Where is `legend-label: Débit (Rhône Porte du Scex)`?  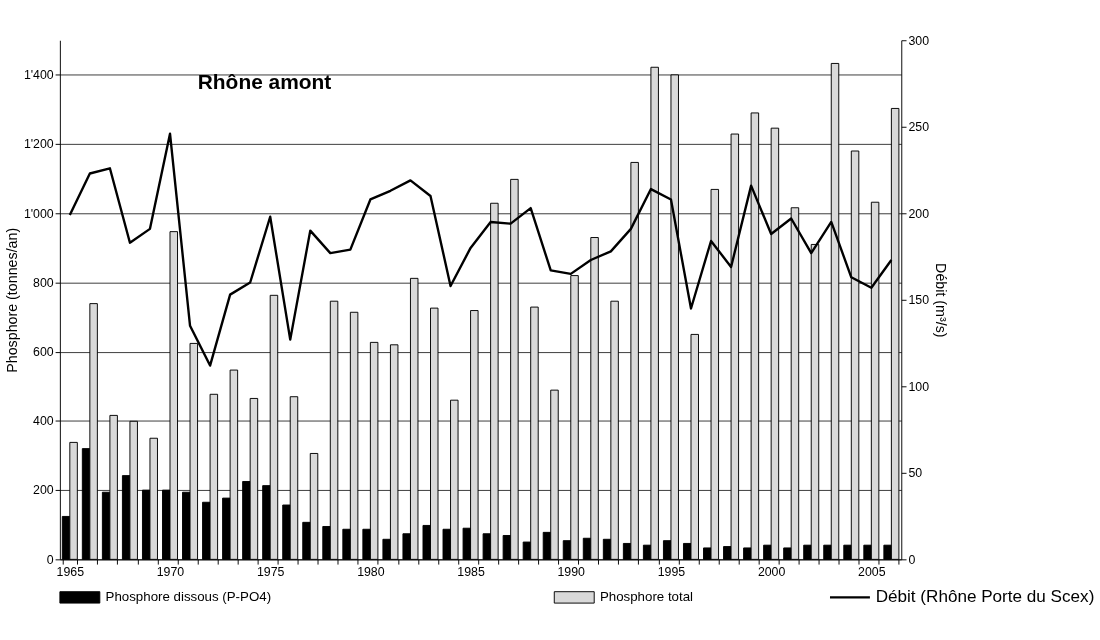 legend-label: Débit (Rhône Porte du Scex) is located at coordinates (985, 597).